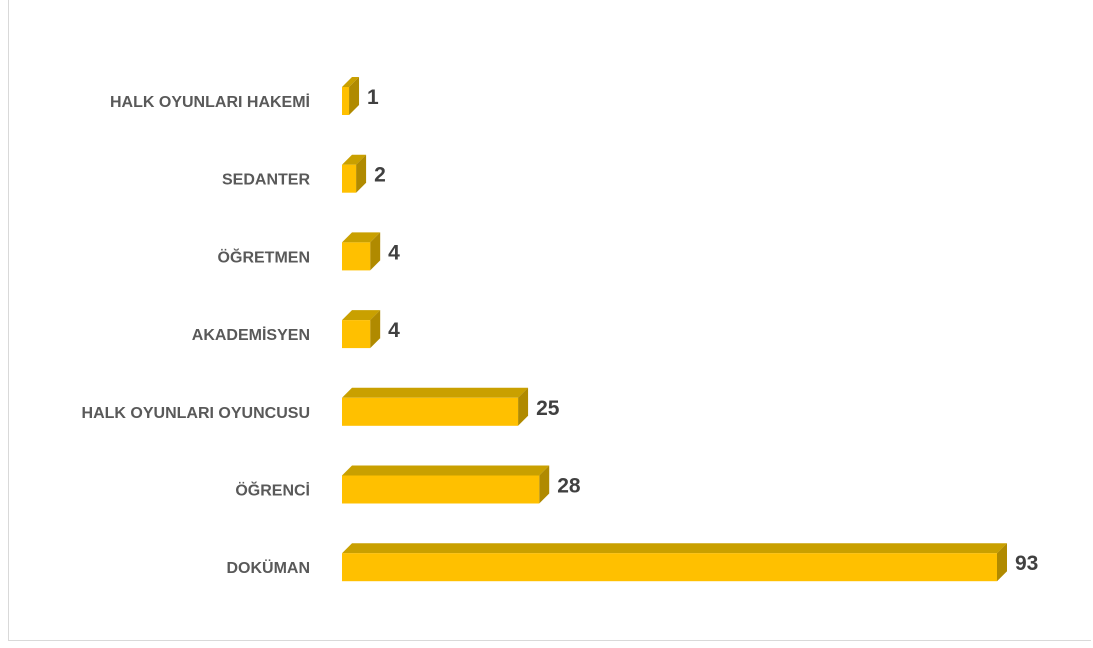  What do you see at coordinates (268, 567) in the screenshot?
I see `category-label: DOKÜMAN` at bounding box center [268, 567].